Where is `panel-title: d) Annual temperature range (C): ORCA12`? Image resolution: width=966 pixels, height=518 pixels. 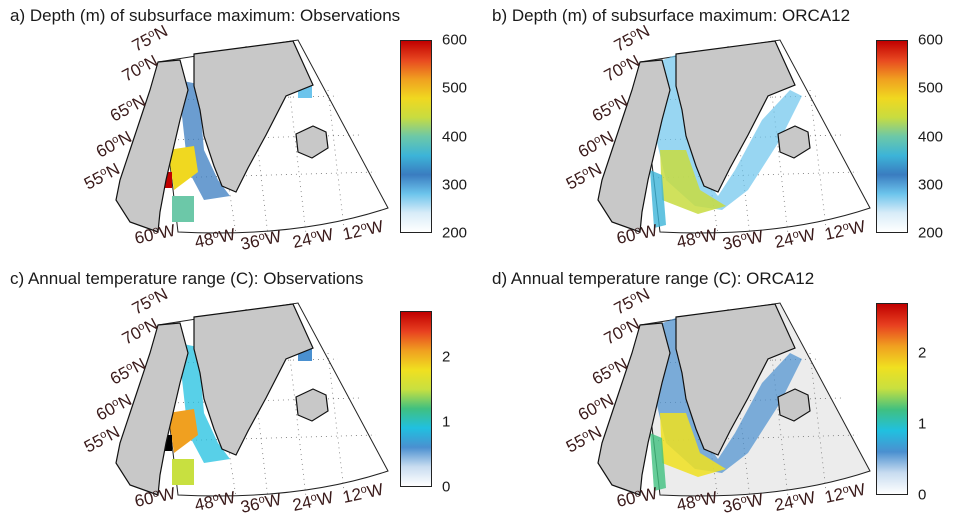
panel-title: d) Annual temperature range (C): ORCA12 is located at coordinates (653, 278).